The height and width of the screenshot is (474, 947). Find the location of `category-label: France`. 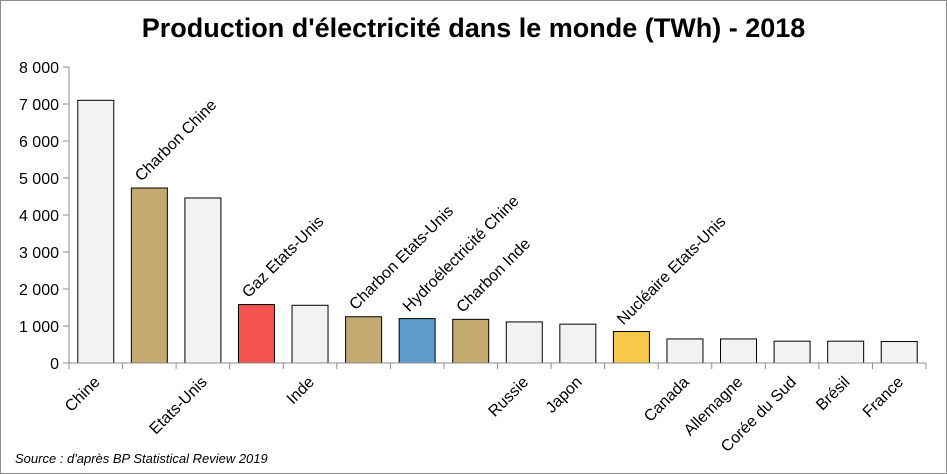

category-label: France is located at coordinates (883, 397).